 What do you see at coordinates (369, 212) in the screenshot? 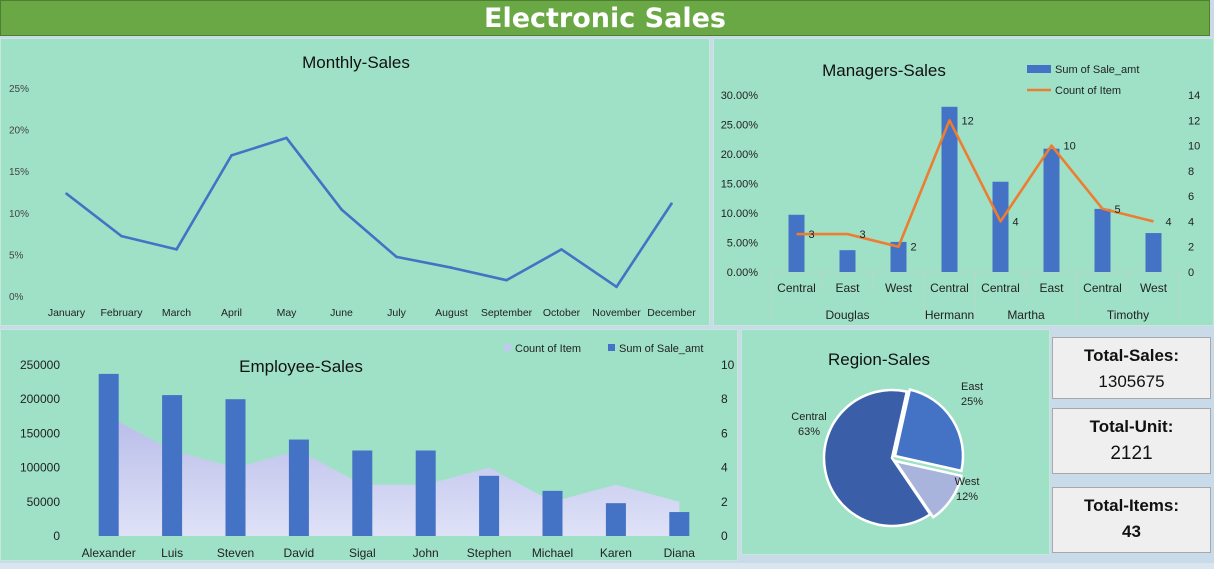
I see `monthly-sales-line` at bounding box center [369, 212].